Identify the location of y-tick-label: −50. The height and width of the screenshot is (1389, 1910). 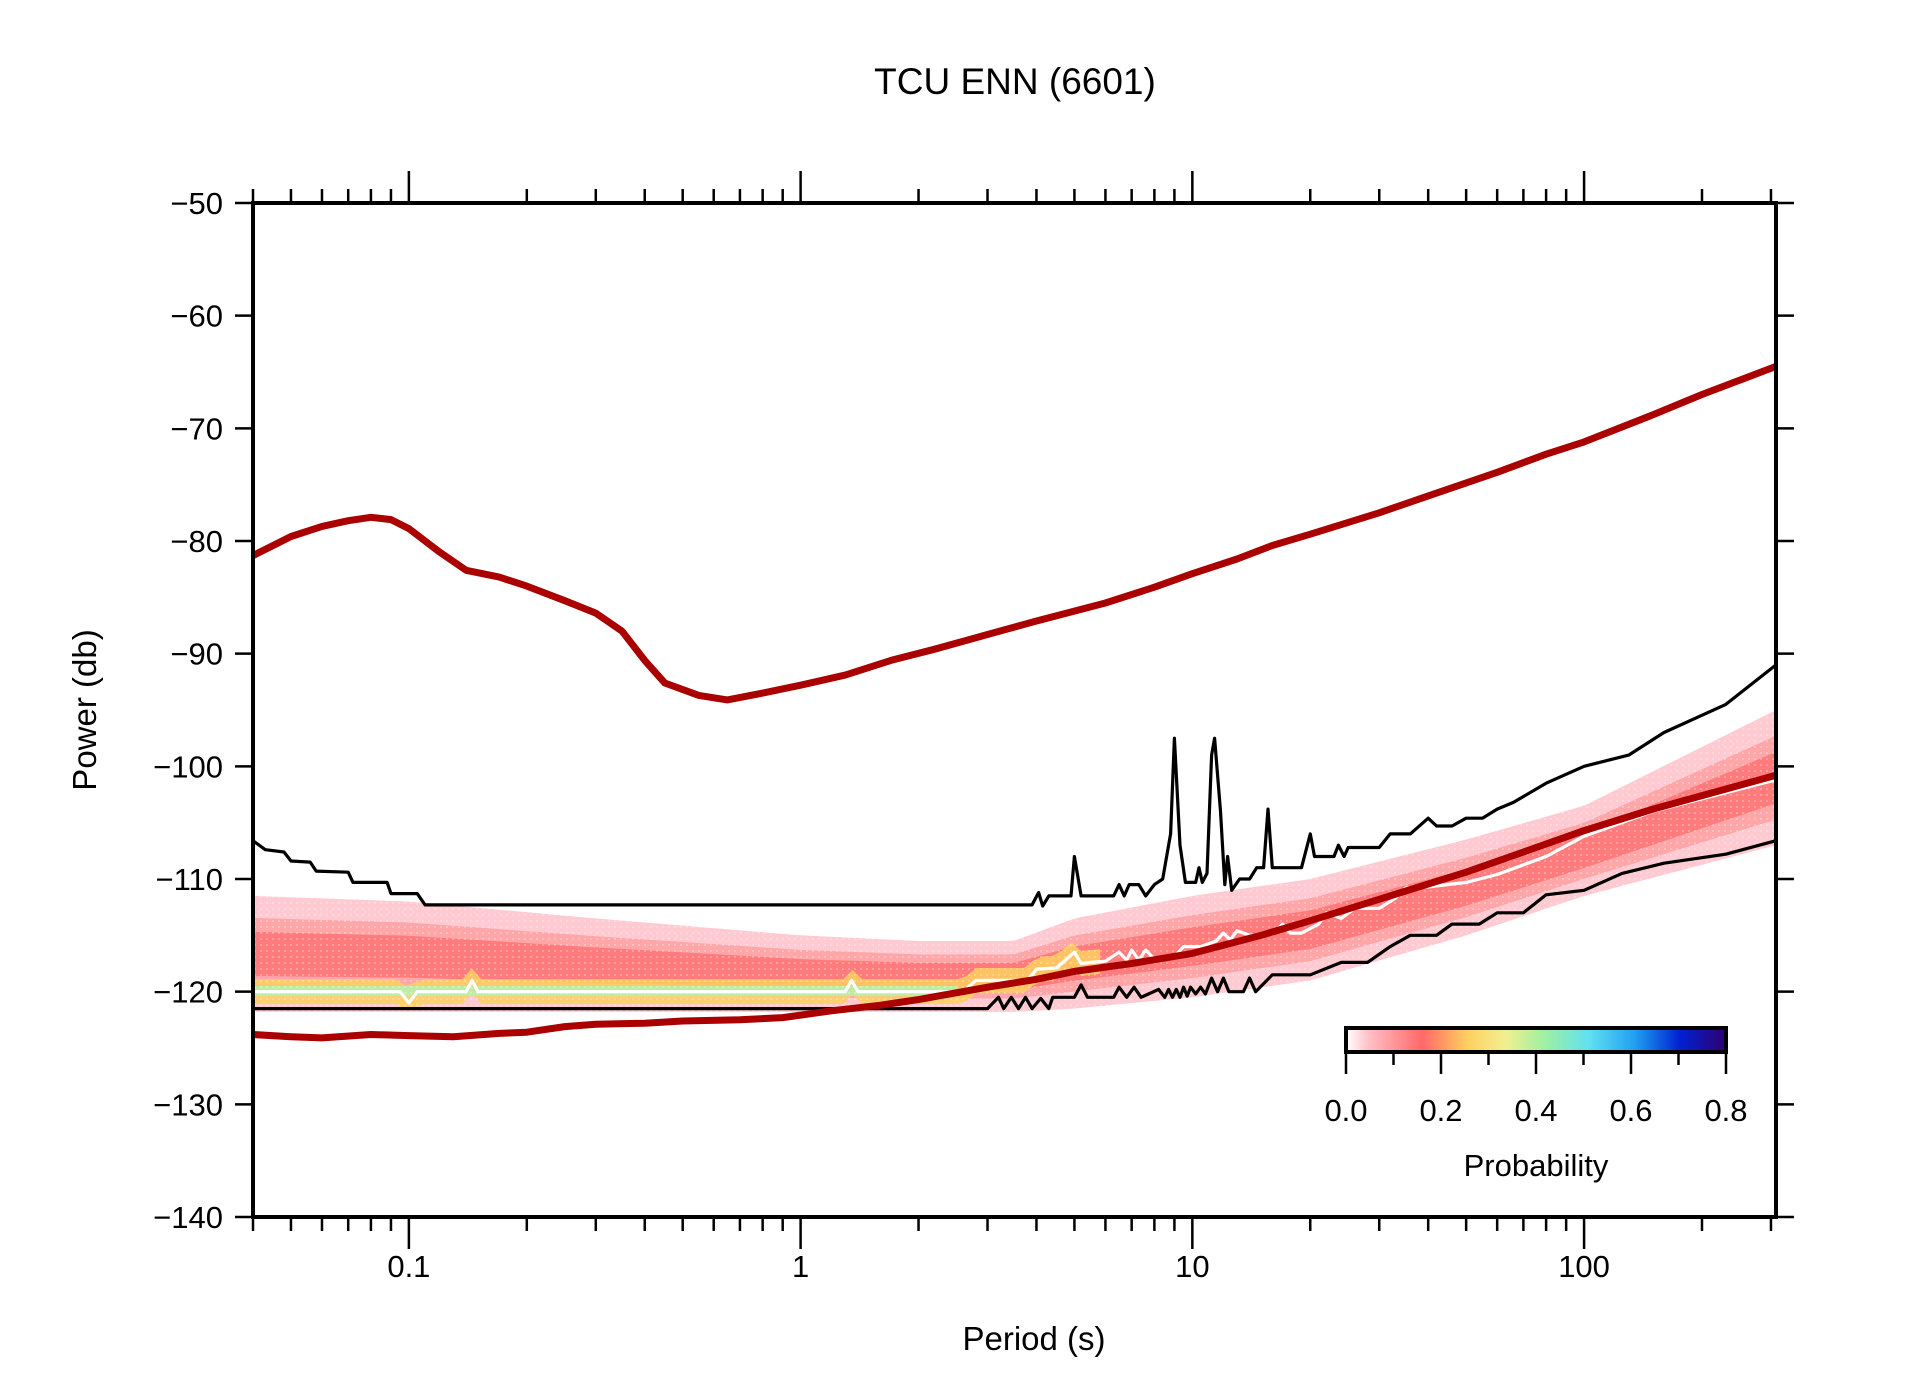
(196, 203).